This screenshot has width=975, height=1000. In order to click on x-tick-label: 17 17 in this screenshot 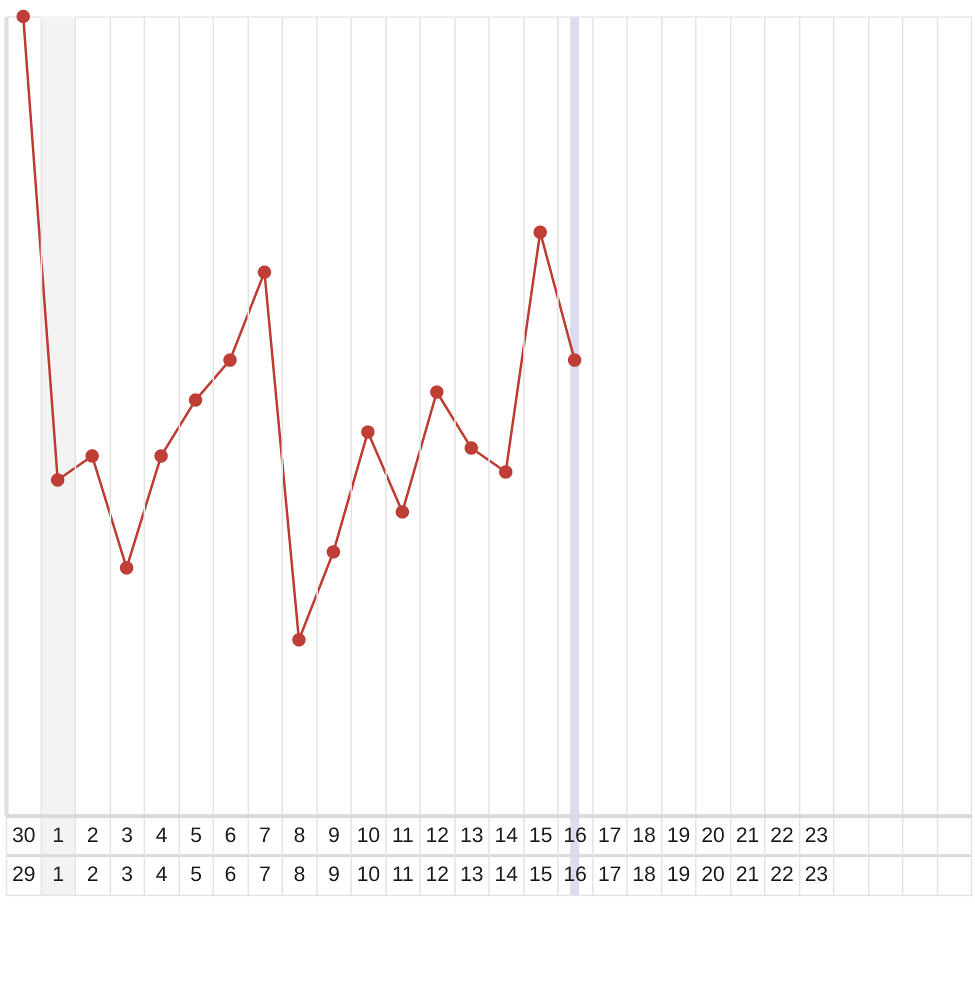, I will do `click(610, 855)`.